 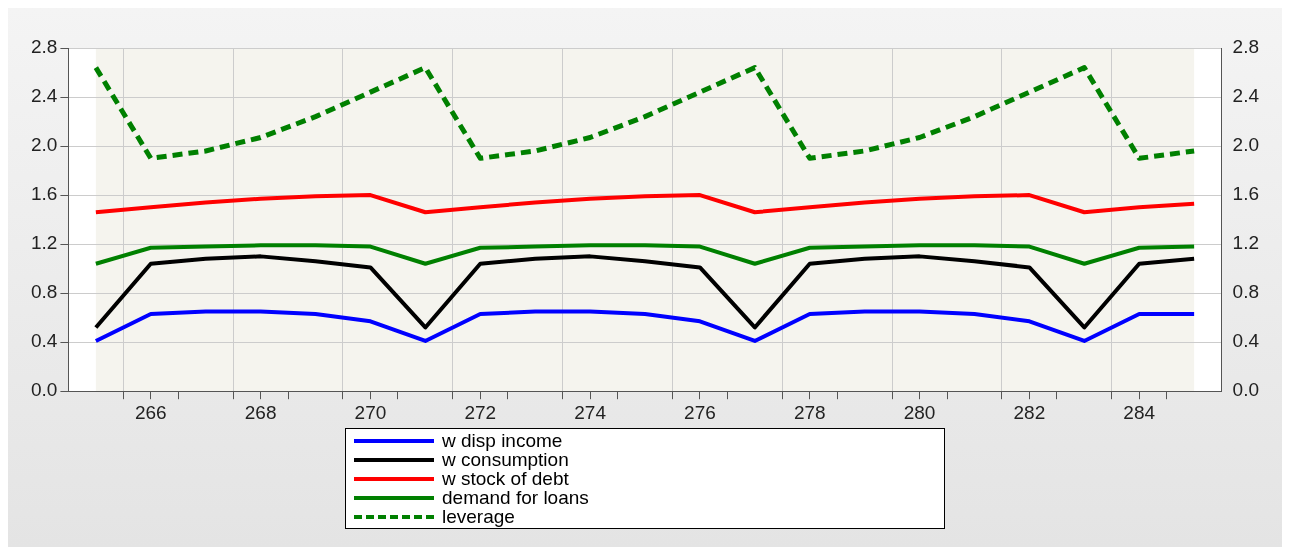 I want to click on y-tick-label: 2.8, so click(x=44, y=47).